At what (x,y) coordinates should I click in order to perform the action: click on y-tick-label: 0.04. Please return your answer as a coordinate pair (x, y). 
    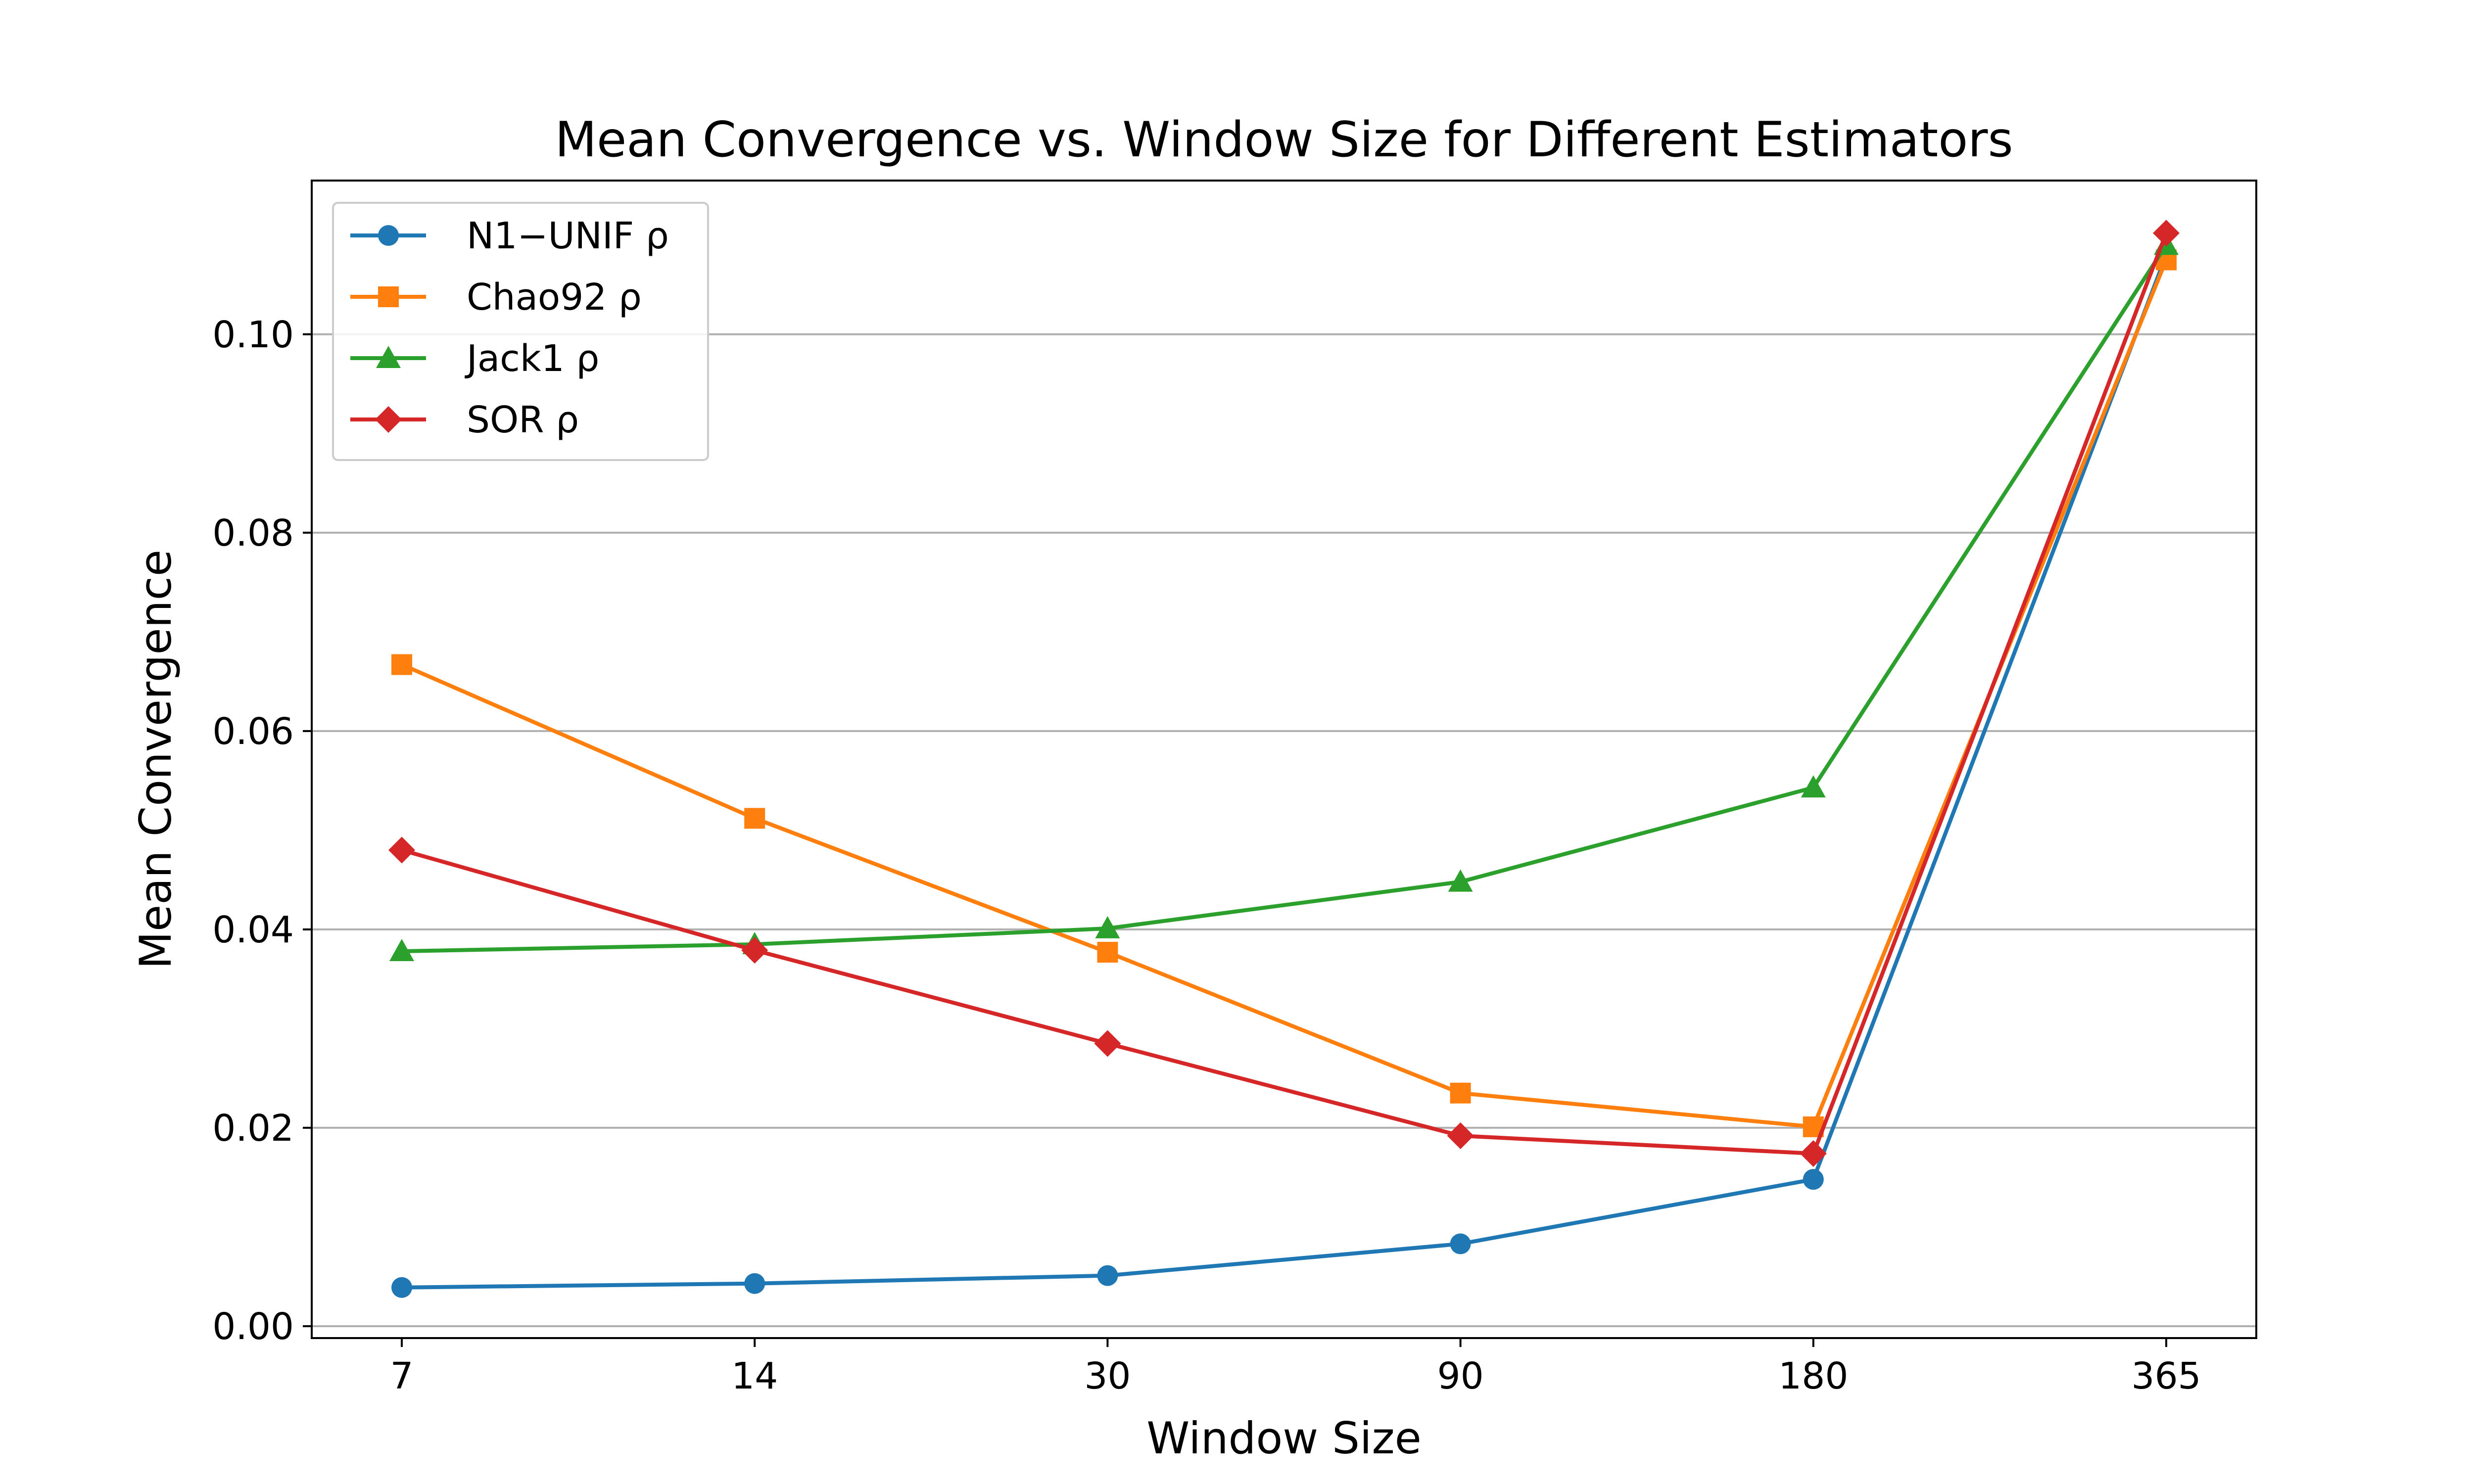
    Looking at the image, I should click on (253, 930).